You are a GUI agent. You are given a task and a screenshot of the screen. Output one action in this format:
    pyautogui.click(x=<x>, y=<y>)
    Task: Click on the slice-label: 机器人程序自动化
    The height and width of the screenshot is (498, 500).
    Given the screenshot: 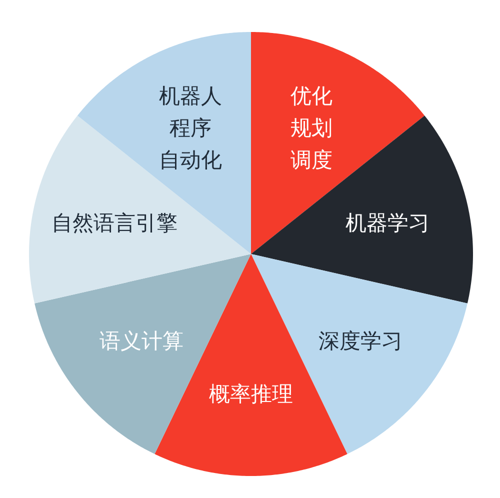 What is the action you would take?
    pyautogui.click(x=190, y=128)
    